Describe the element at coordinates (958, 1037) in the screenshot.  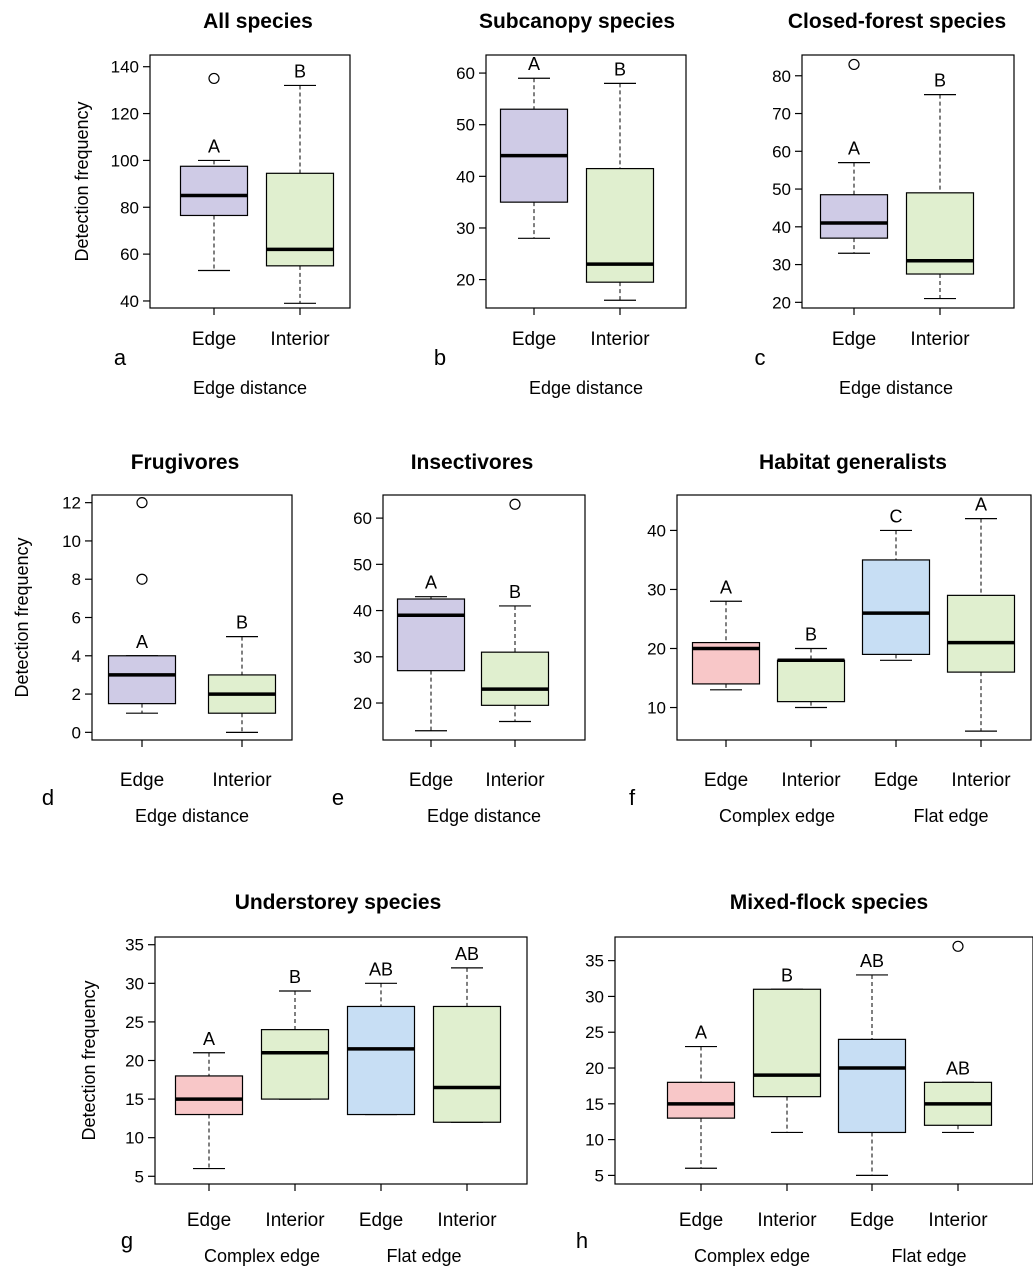
I see `box-interior-3: AB` at that location.